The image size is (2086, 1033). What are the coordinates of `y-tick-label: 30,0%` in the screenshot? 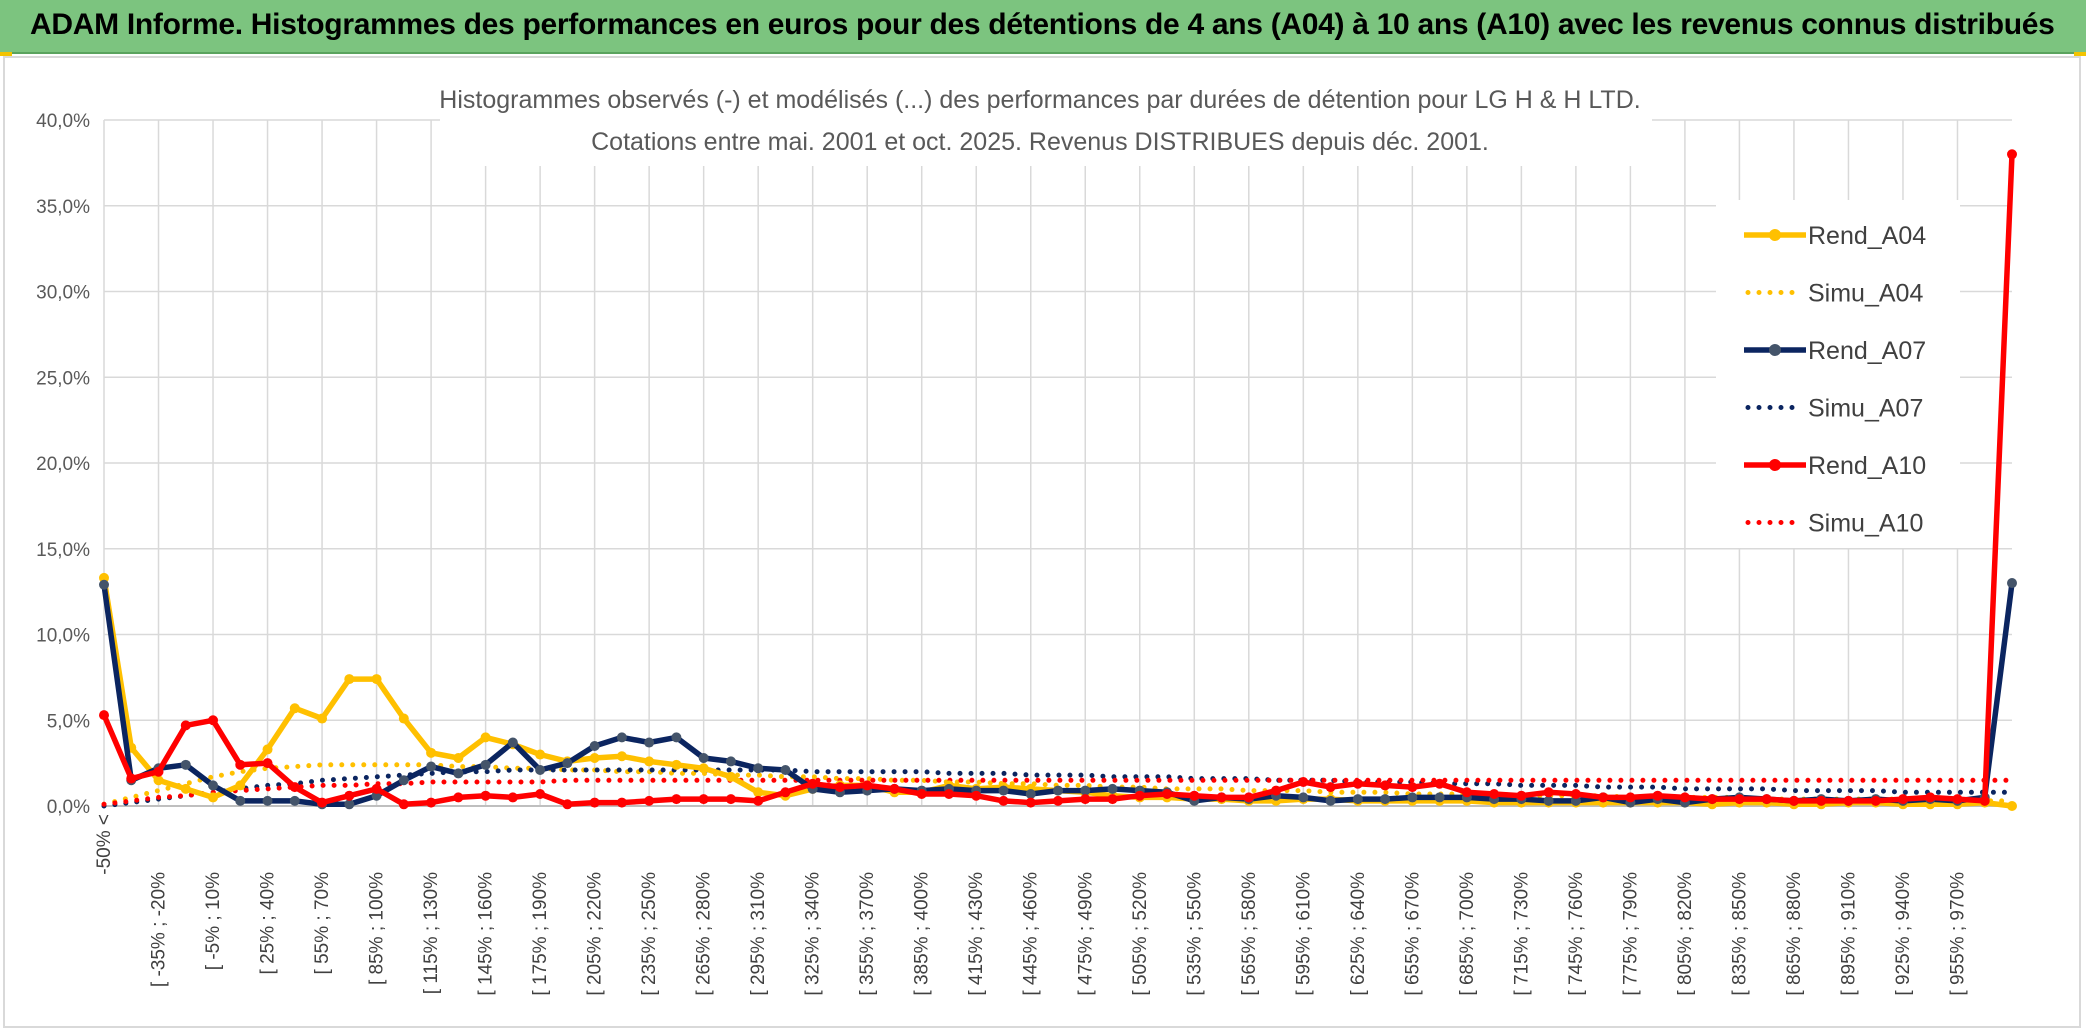 It's located at (63, 293).